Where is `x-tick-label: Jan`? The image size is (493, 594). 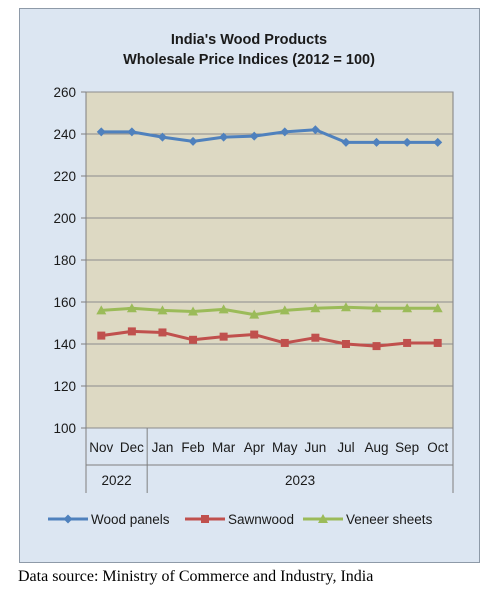 x-tick-label: Jan is located at coordinates (163, 447).